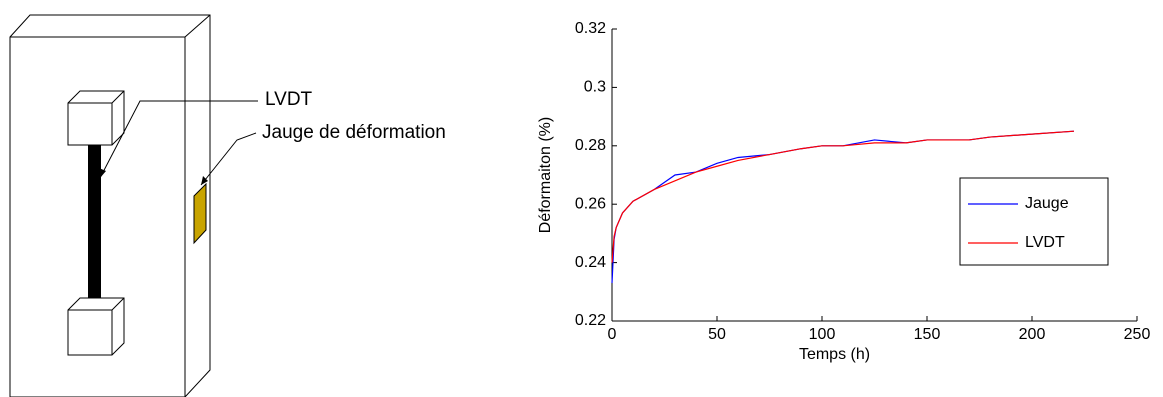  I want to click on y-tick-label: 0.28, so click(590, 145).